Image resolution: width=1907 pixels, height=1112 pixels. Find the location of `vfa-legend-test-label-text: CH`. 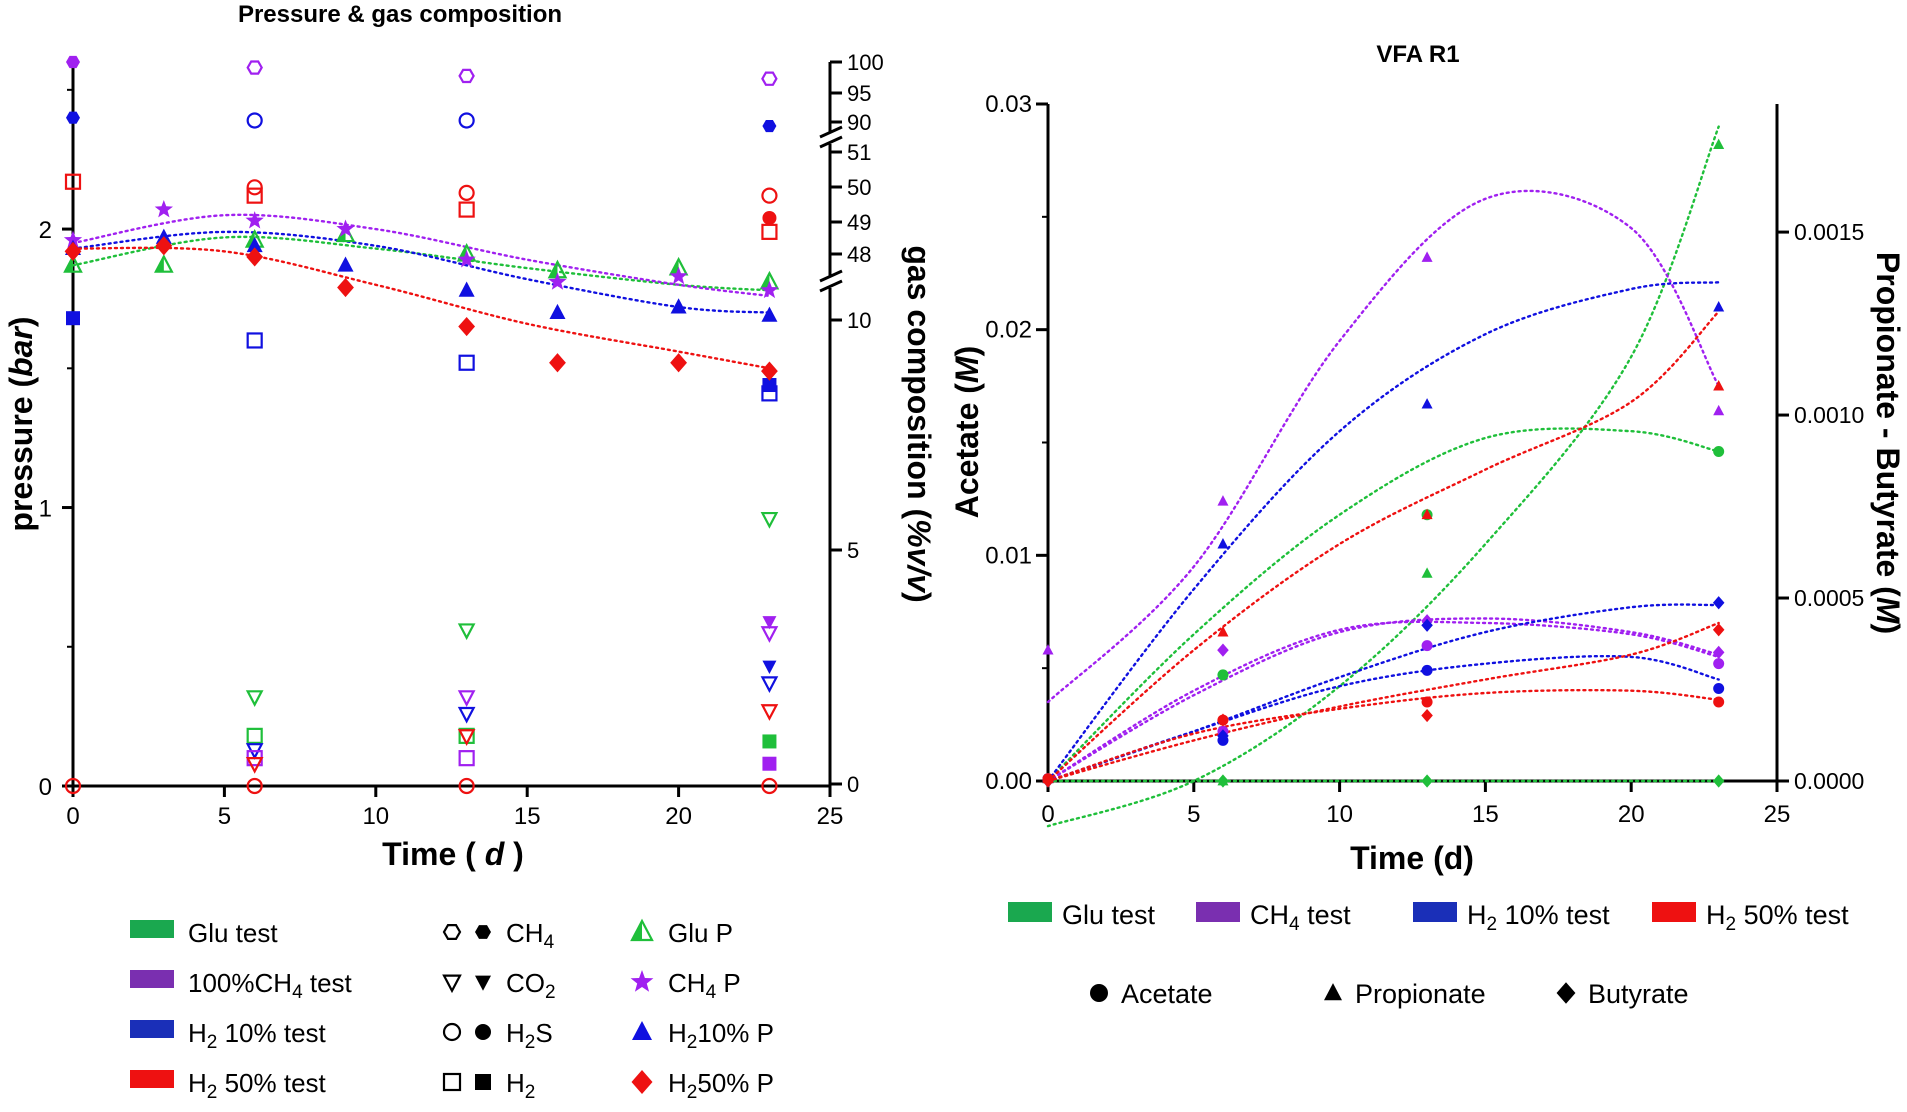

vfa-legend-test-label-text: CH is located at coordinates (1269, 915).